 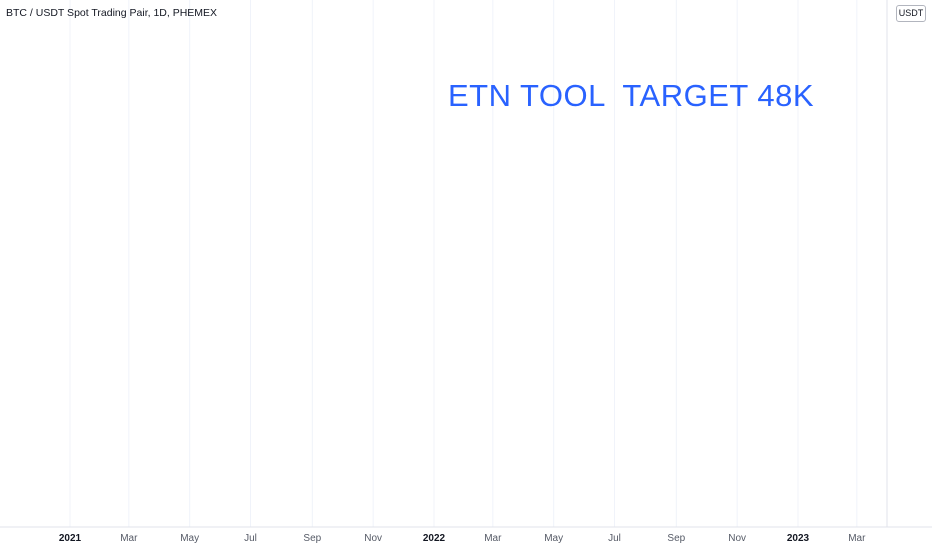 What do you see at coordinates (631, 95) in the screenshot?
I see `target-annotation: ETN TOOL TARGET 48K` at bounding box center [631, 95].